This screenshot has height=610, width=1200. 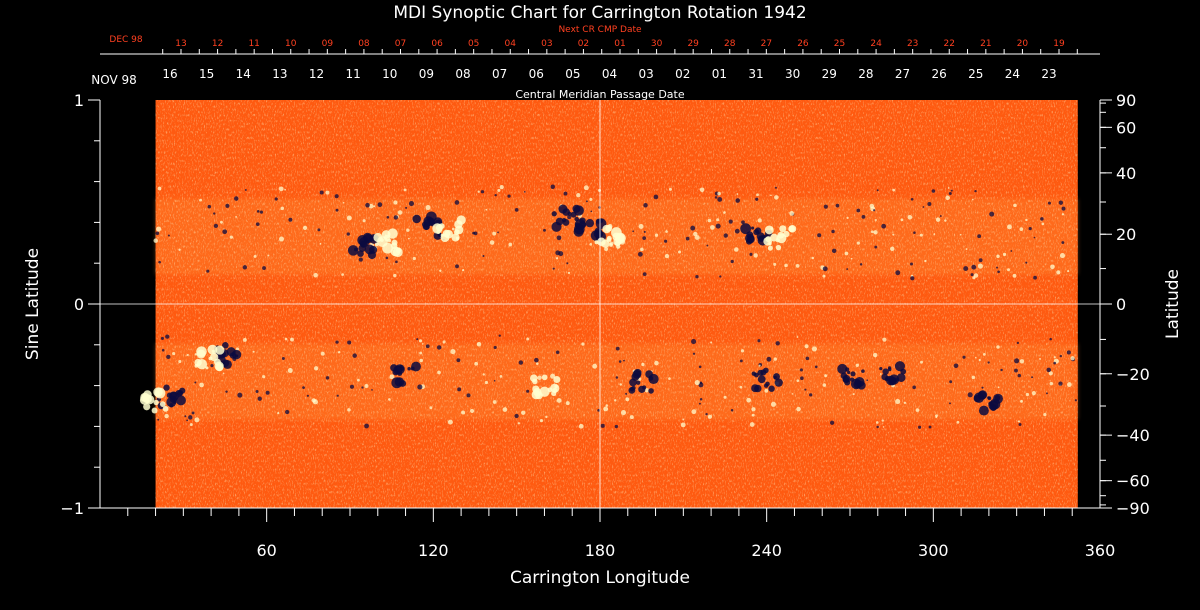 I want to click on next-cr-date-label: 09, so click(x=328, y=44).